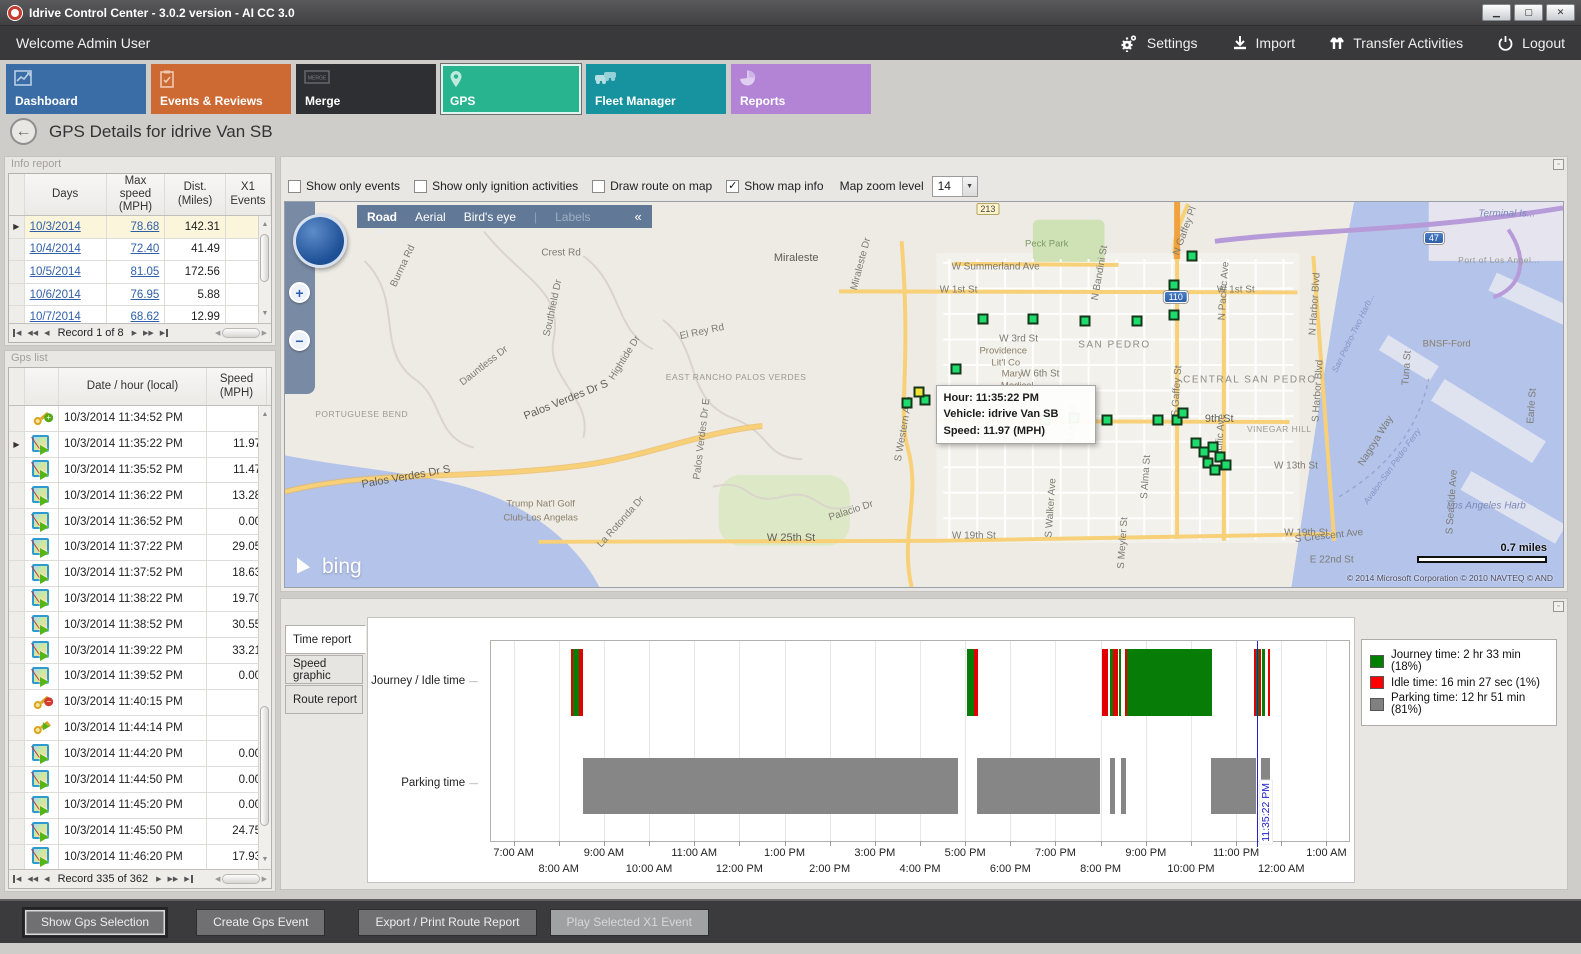  I want to click on table-row: 10/6/2014 76.95 5.88, so click(140, 295).